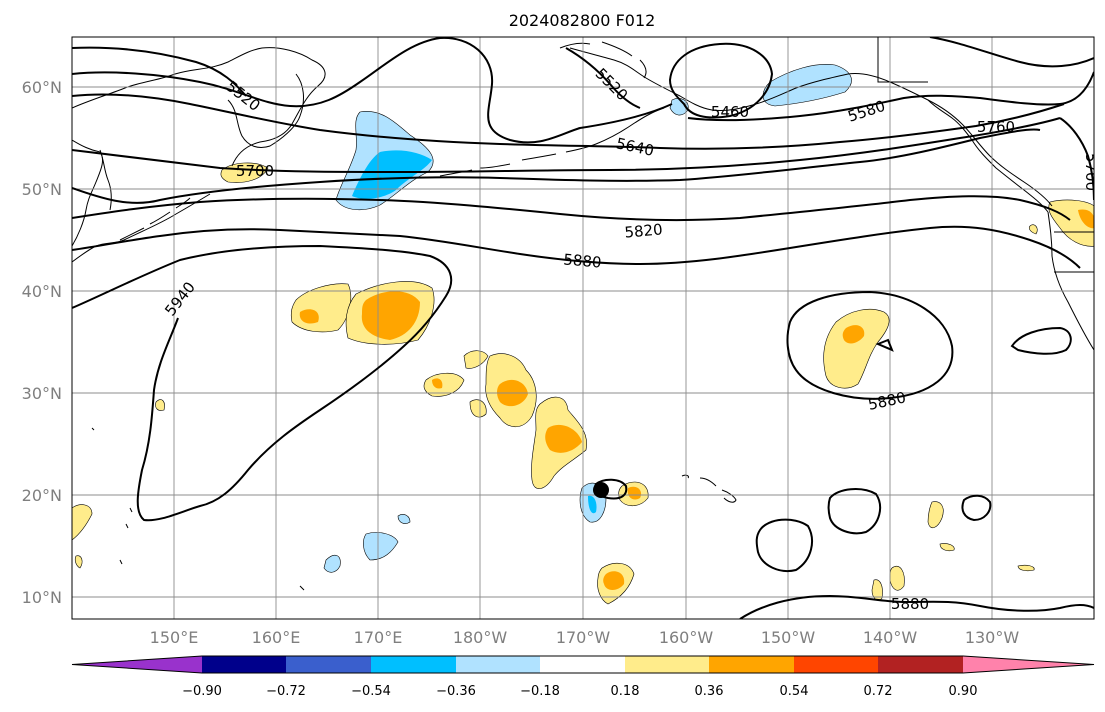 The image size is (1105, 712). Describe the element at coordinates (1086, 219) in the screenshot. I see `positive-region-pnw-core` at that location.